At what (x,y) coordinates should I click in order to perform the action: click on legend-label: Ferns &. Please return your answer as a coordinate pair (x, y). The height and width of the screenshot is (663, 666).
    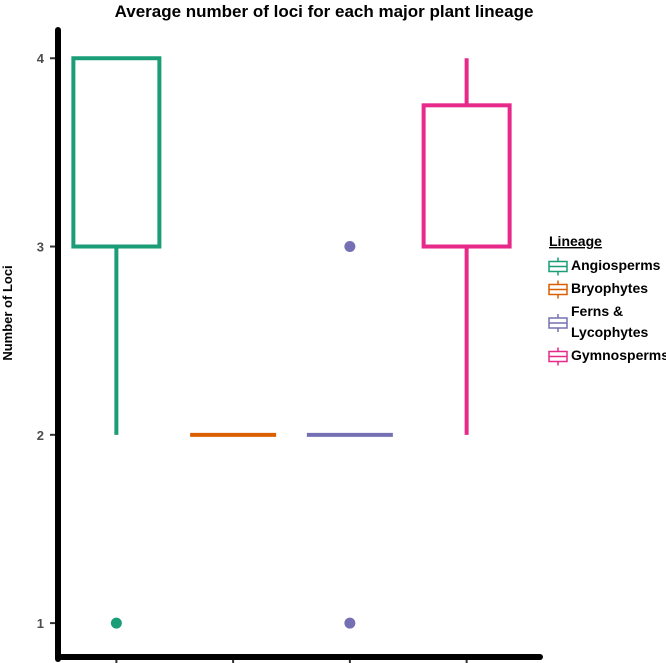
    Looking at the image, I should click on (597, 311).